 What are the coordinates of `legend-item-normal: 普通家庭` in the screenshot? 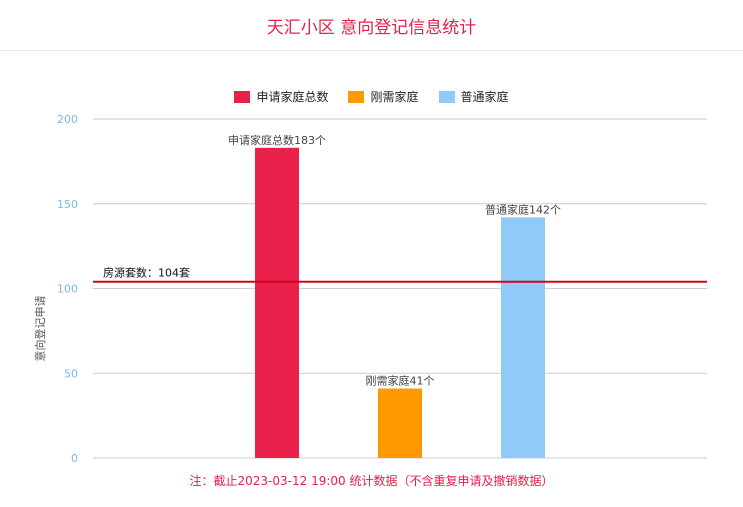 It's located at (473, 96).